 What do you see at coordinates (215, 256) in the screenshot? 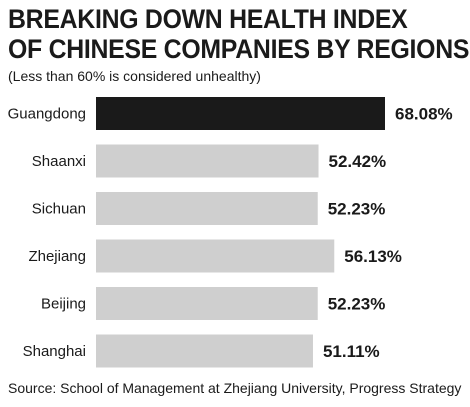
I see `bar-zhejiang` at bounding box center [215, 256].